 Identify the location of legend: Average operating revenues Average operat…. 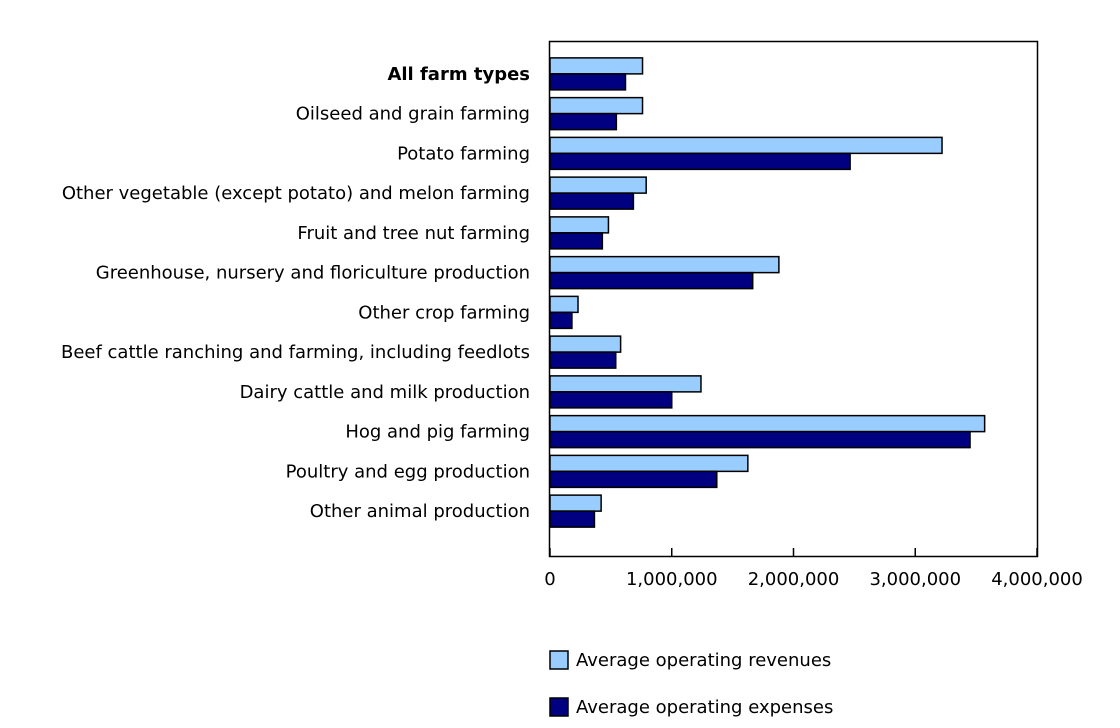
(691, 684).